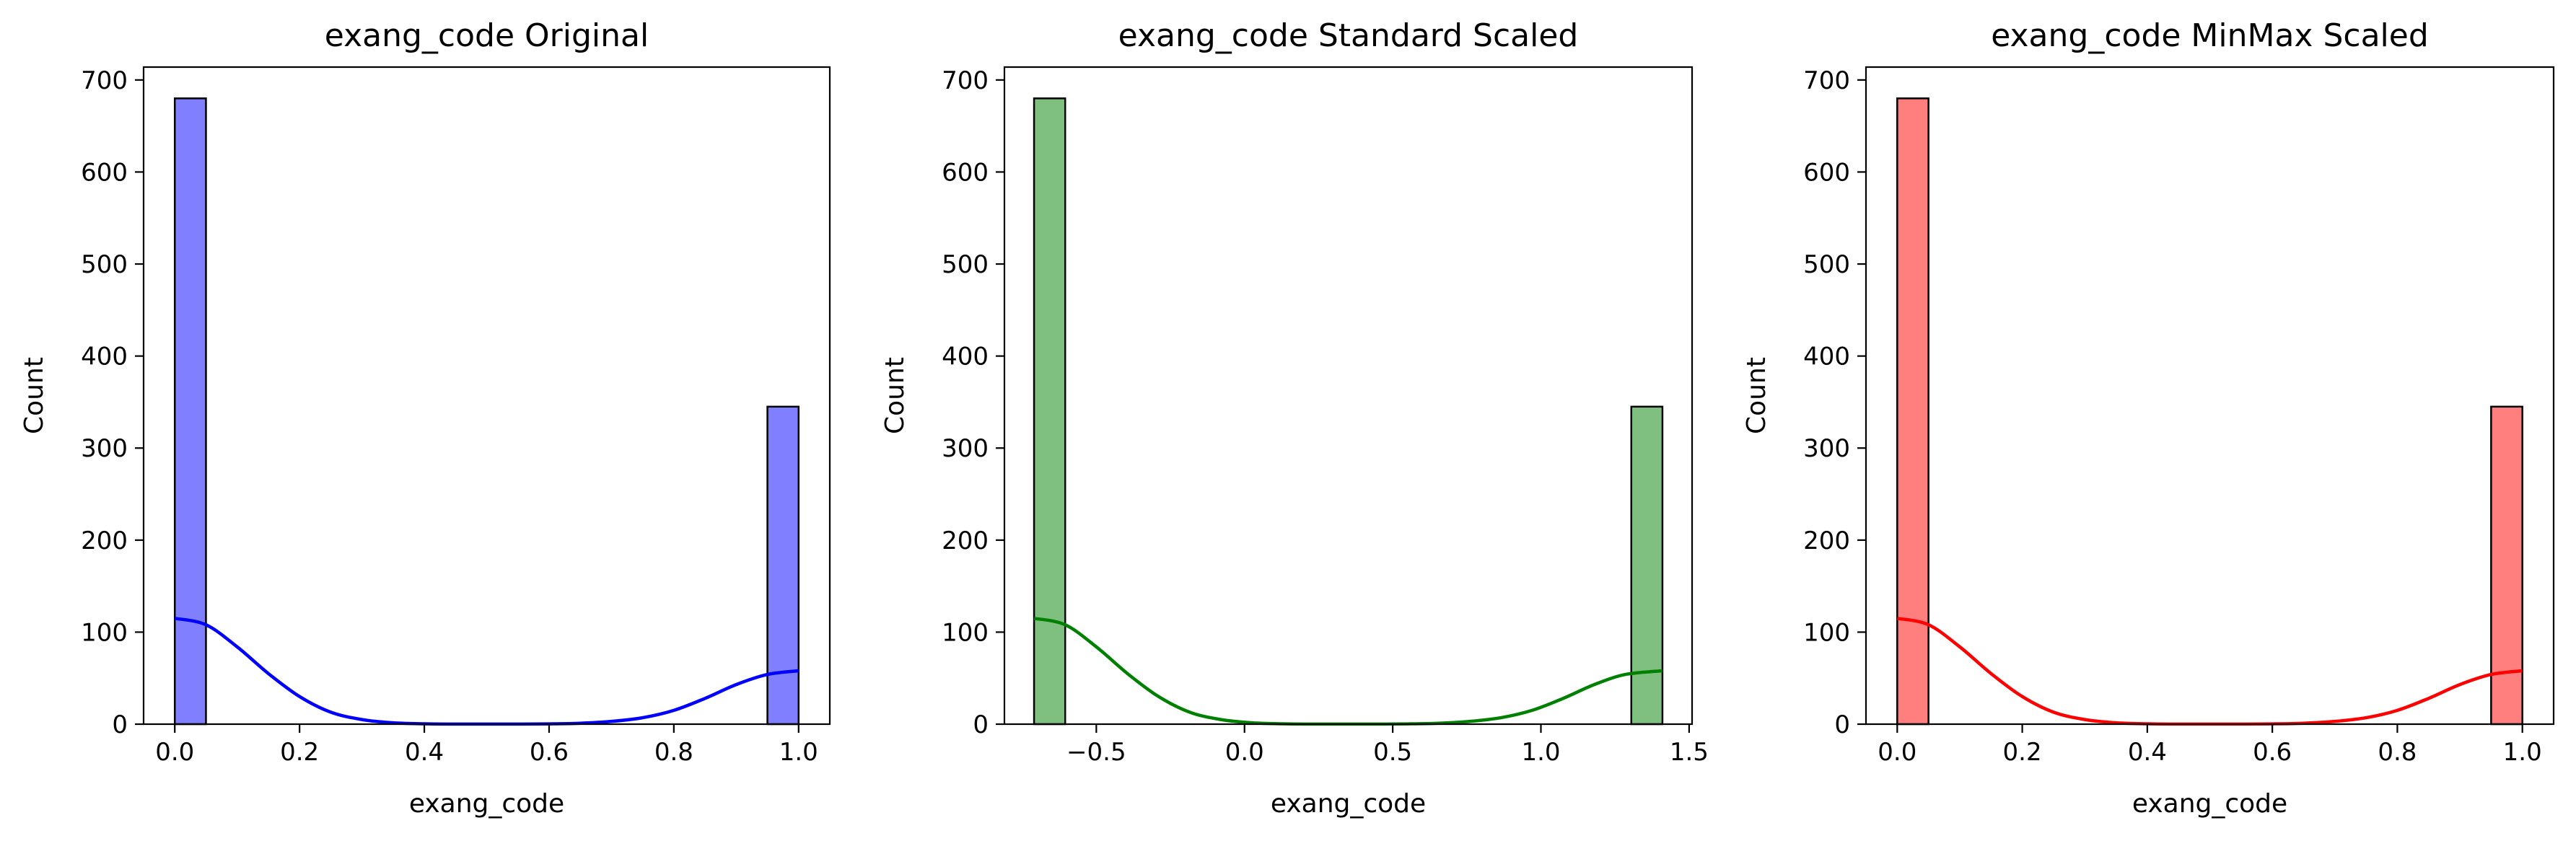 The height and width of the screenshot is (841, 2576). Describe the element at coordinates (1348, 35) in the screenshot. I see `chart-title: exang_code Standard Scaled` at that location.